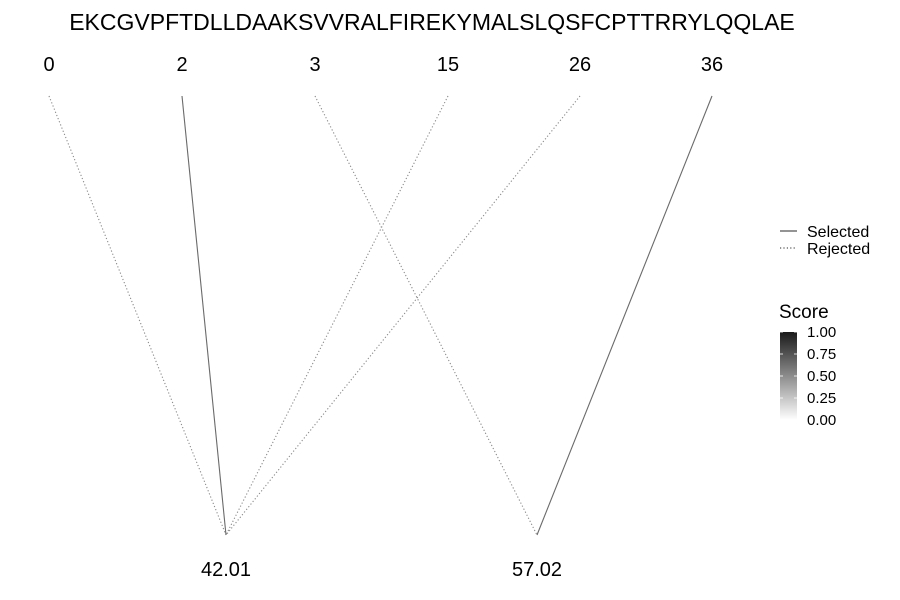  Describe the element at coordinates (821, 398) in the screenshot. I see `score-tick-label: 0.25` at that location.